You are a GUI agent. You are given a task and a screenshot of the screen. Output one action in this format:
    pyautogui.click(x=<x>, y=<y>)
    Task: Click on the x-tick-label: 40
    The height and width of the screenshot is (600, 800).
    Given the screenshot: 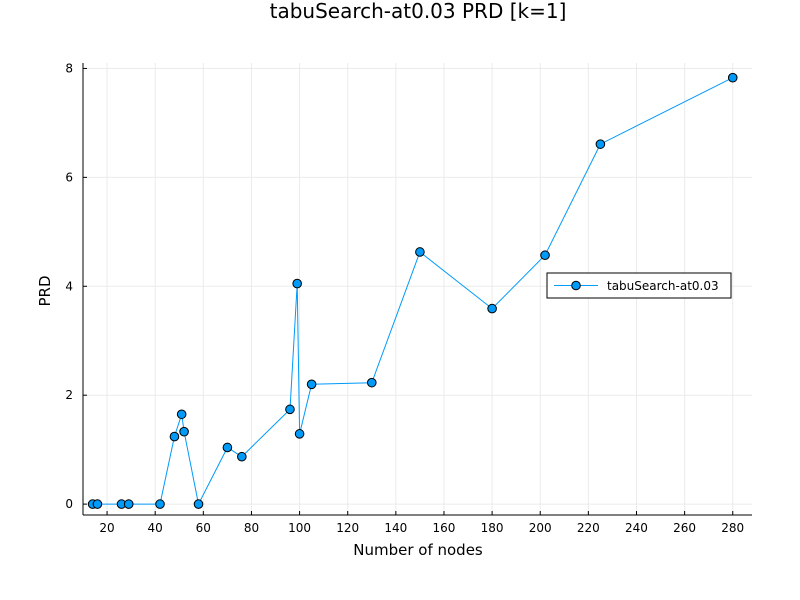 What is the action you would take?
    pyautogui.click(x=155, y=528)
    